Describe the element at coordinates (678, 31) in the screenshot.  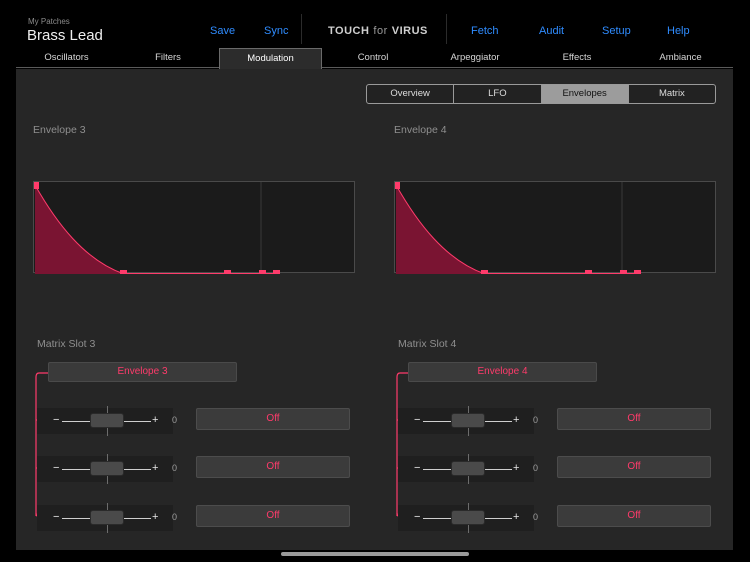
I see `help-button: Help` at that location.